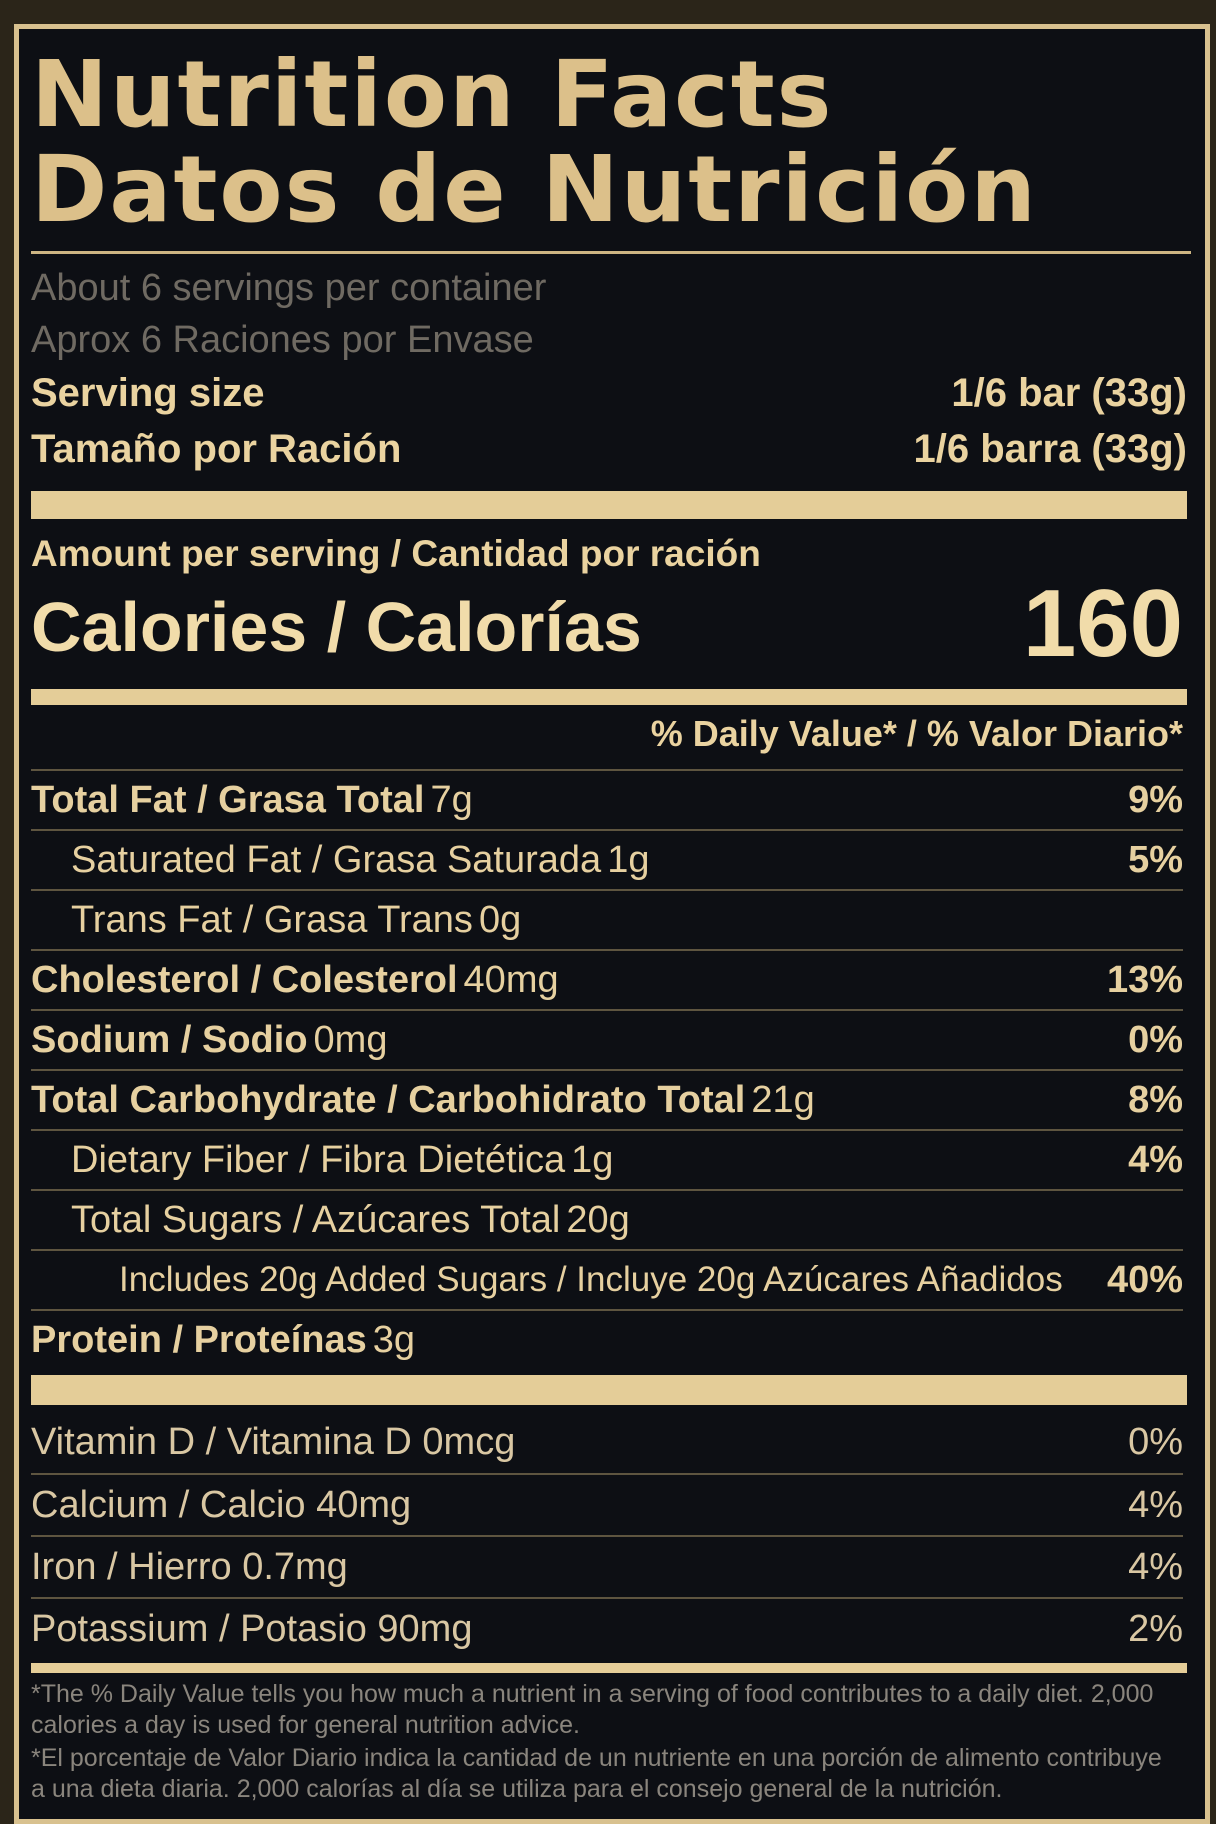 The height and width of the screenshot is (1824, 1216). Describe the element at coordinates (169, 1039) in the screenshot. I see `nutrient-name: Sodium / Sodio` at that location.